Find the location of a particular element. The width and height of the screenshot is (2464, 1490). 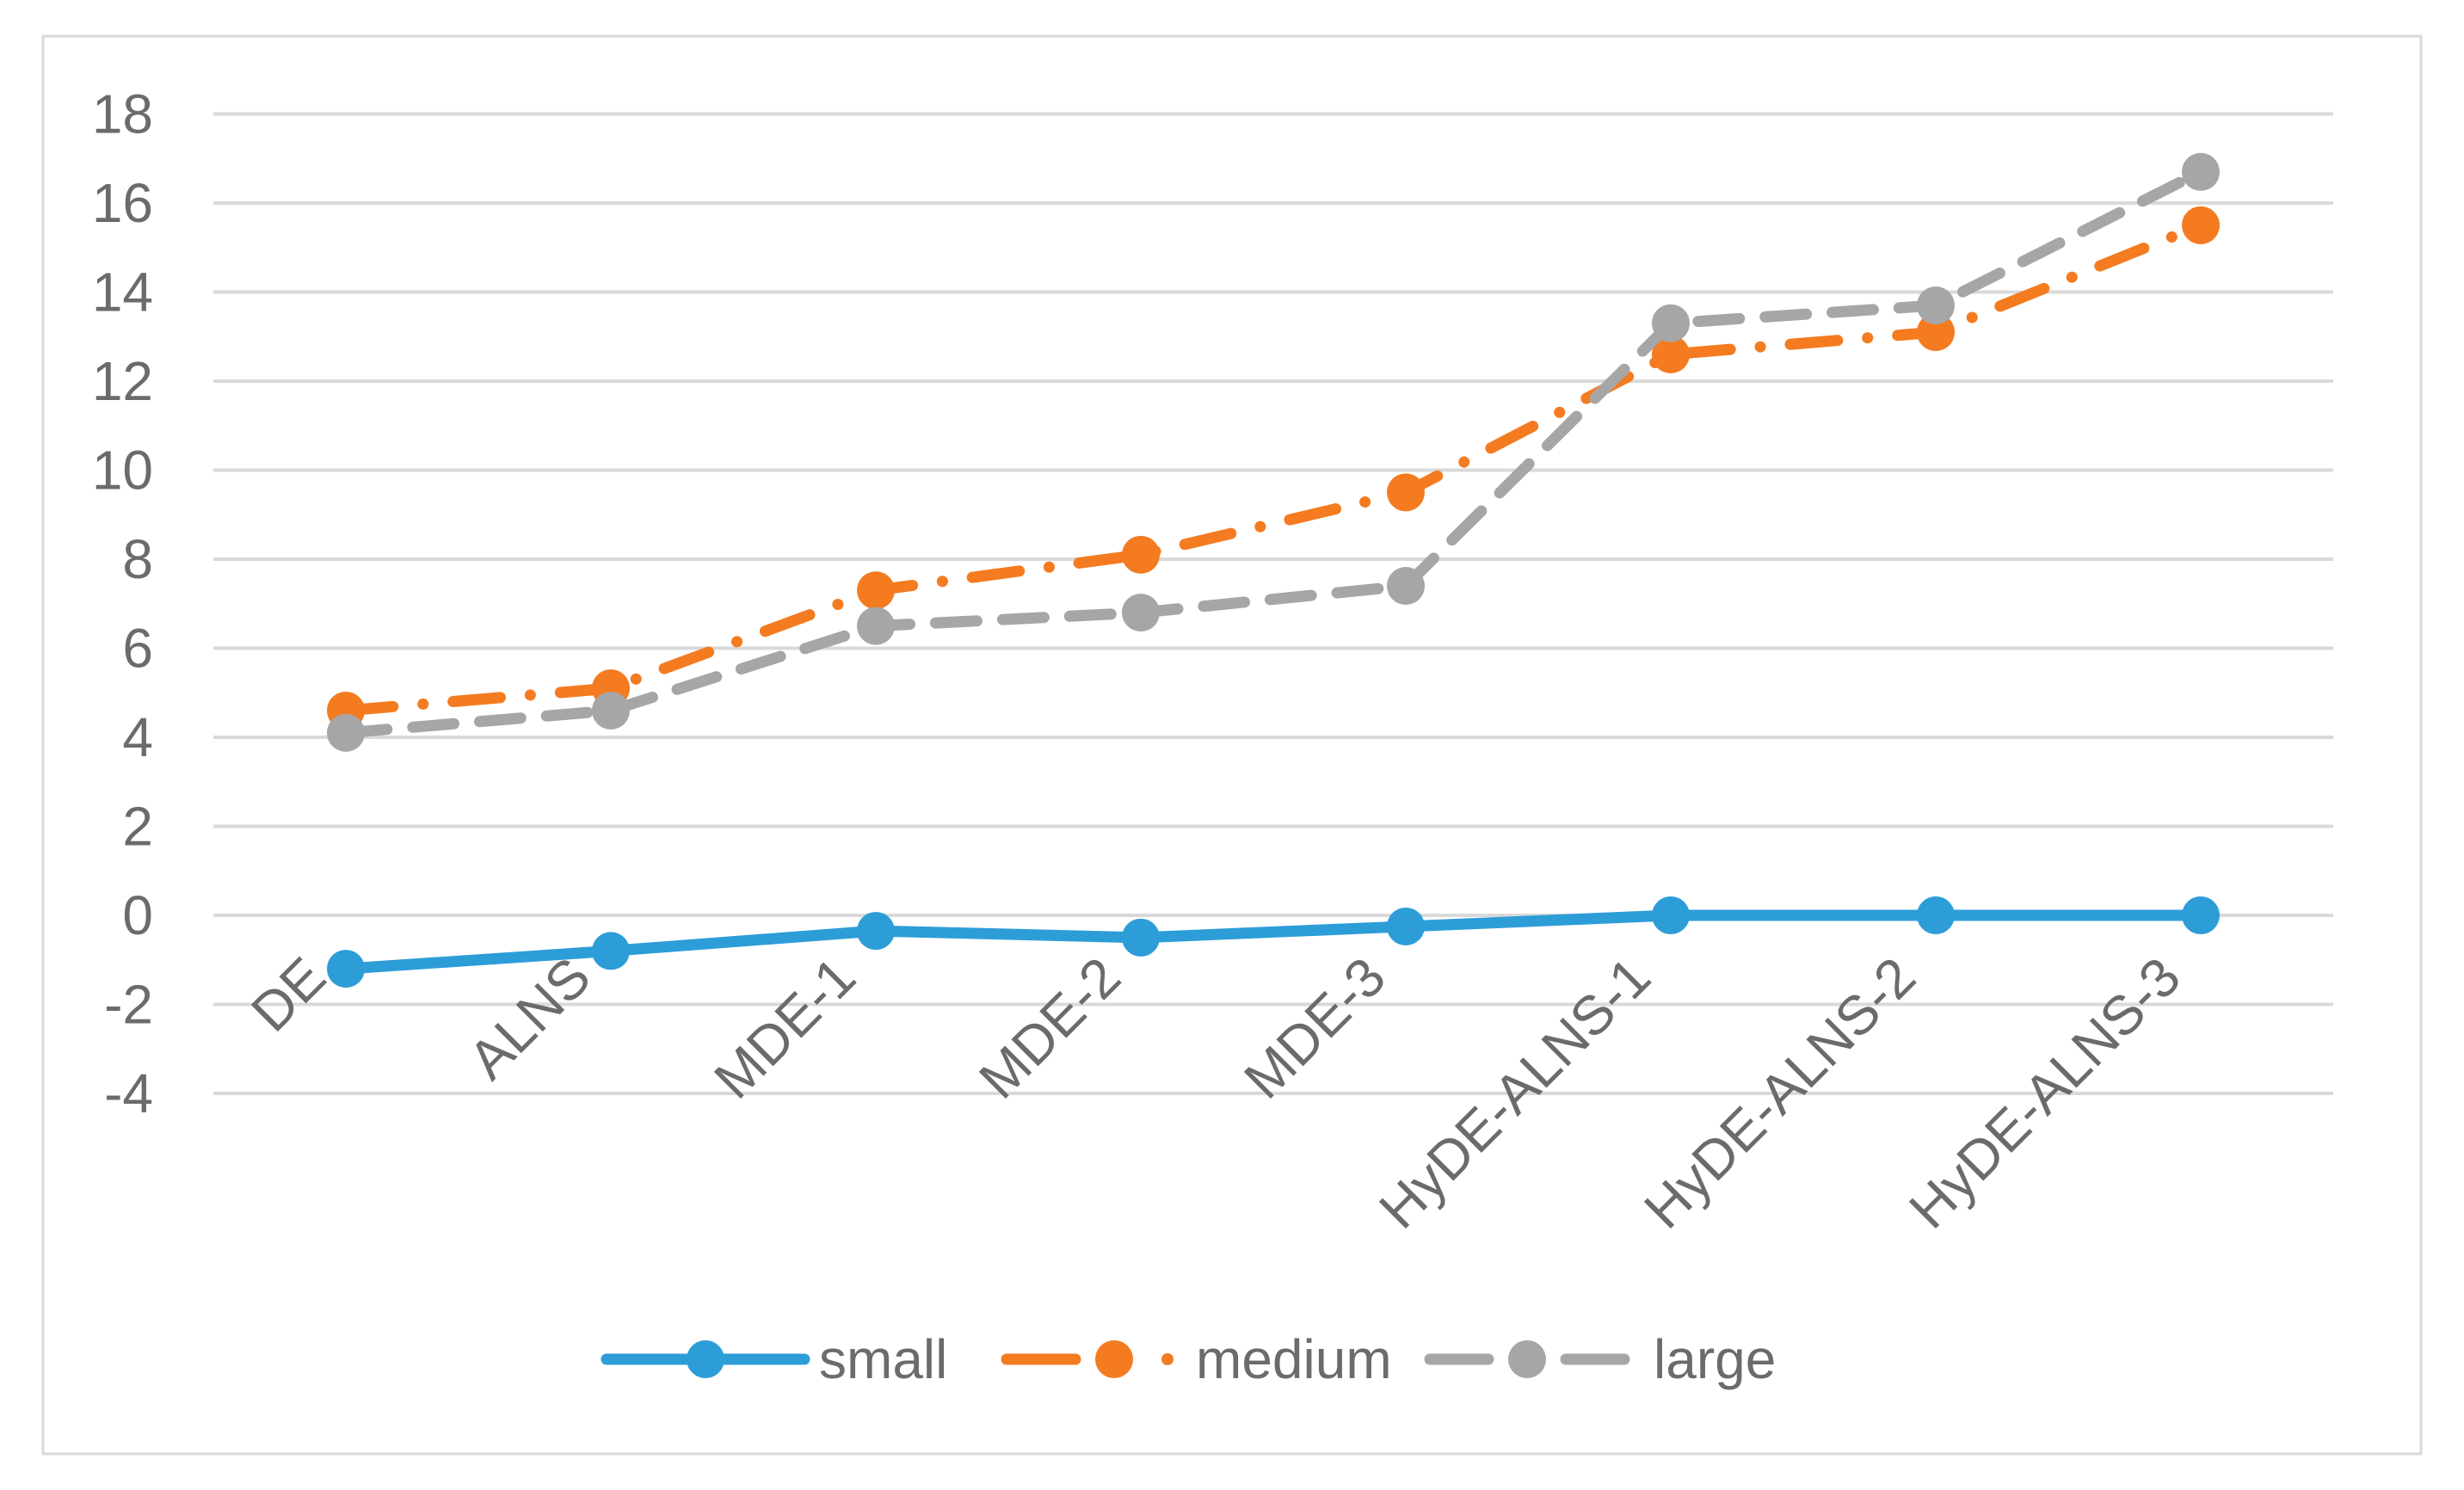

y-axis-tick: 8 is located at coordinates (137, 559).